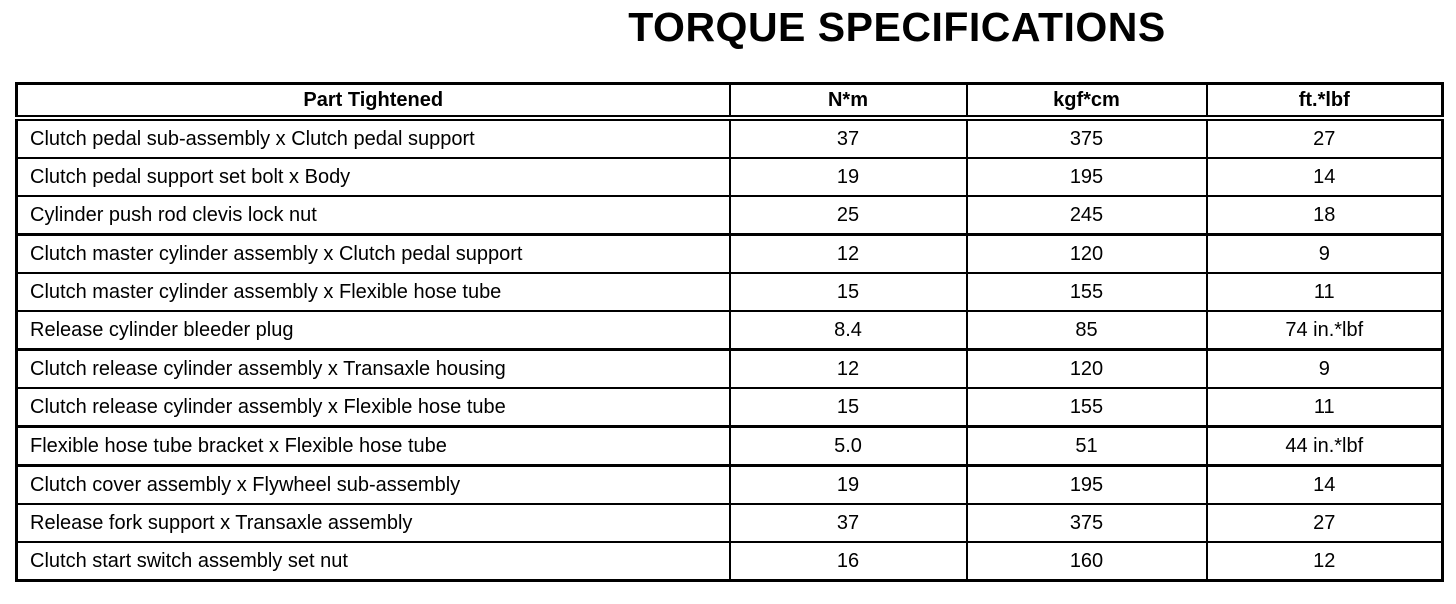 This screenshot has width=1456, height=604. I want to click on nm-value-cell: 16, so click(848, 561).